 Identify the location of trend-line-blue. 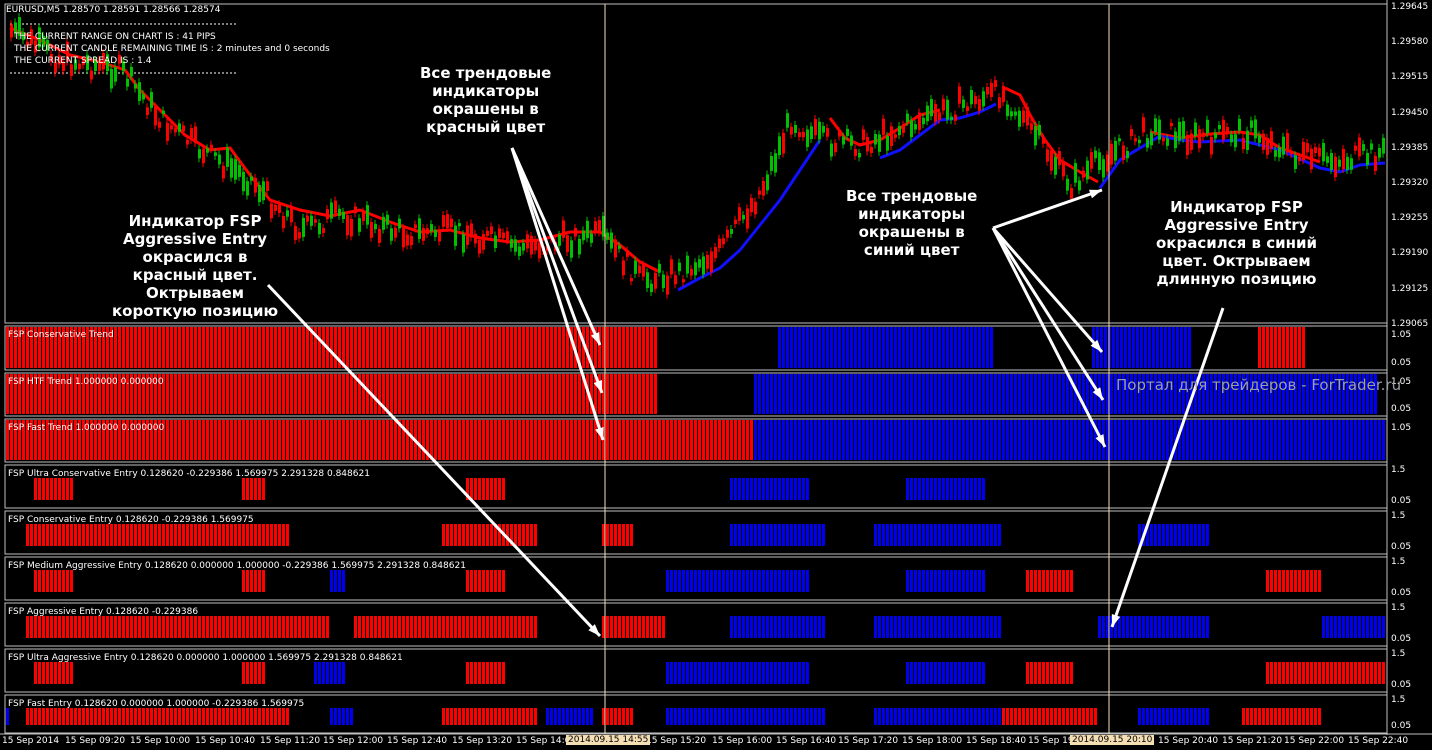
(938, 131).